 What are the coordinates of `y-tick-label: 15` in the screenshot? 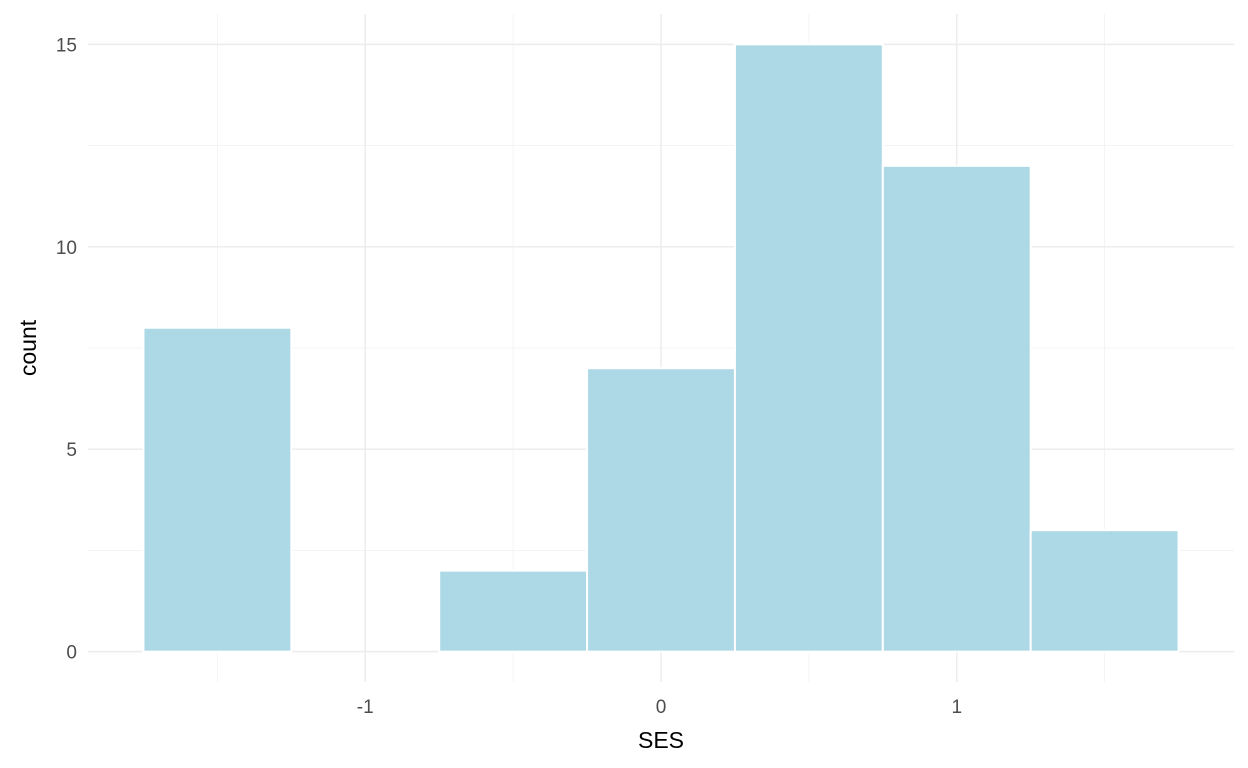 It's located at (66, 45).